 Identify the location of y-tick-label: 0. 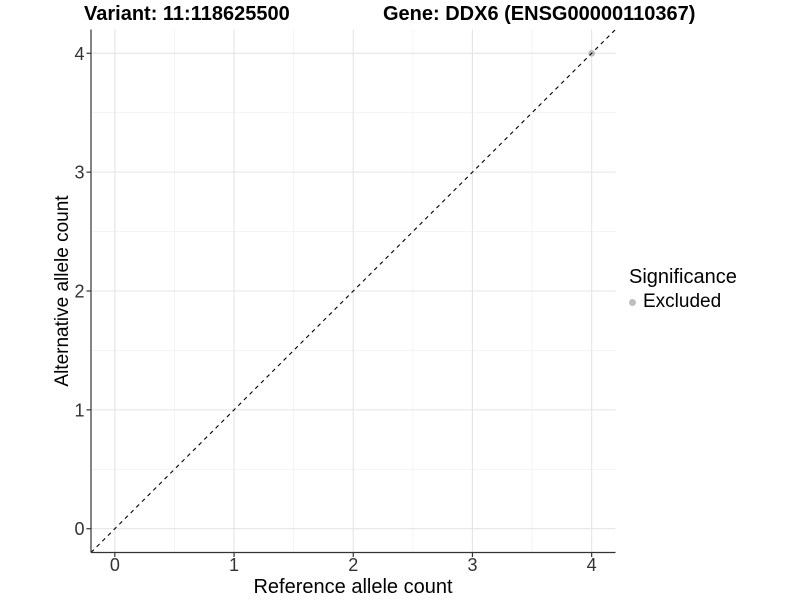
(79, 529).